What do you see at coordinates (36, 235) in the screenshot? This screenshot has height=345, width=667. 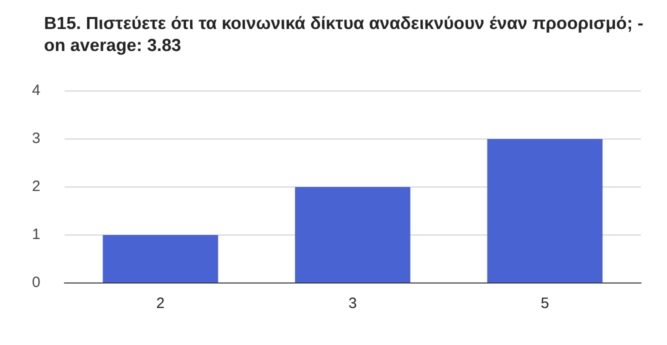 I see `y-tick-label: 1` at bounding box center [36, 235].